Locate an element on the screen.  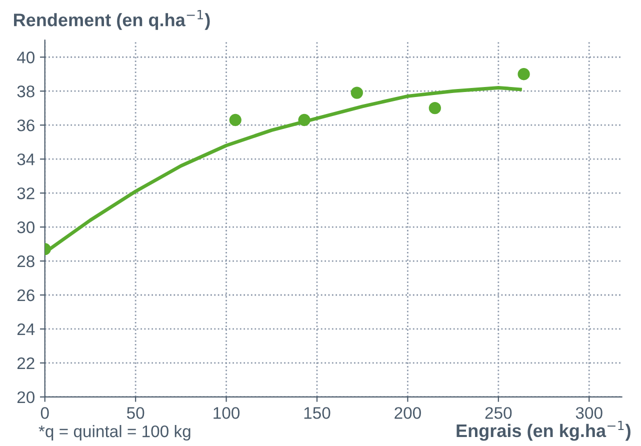
x-tick-label: 200 is located at coordinates (407, 413).